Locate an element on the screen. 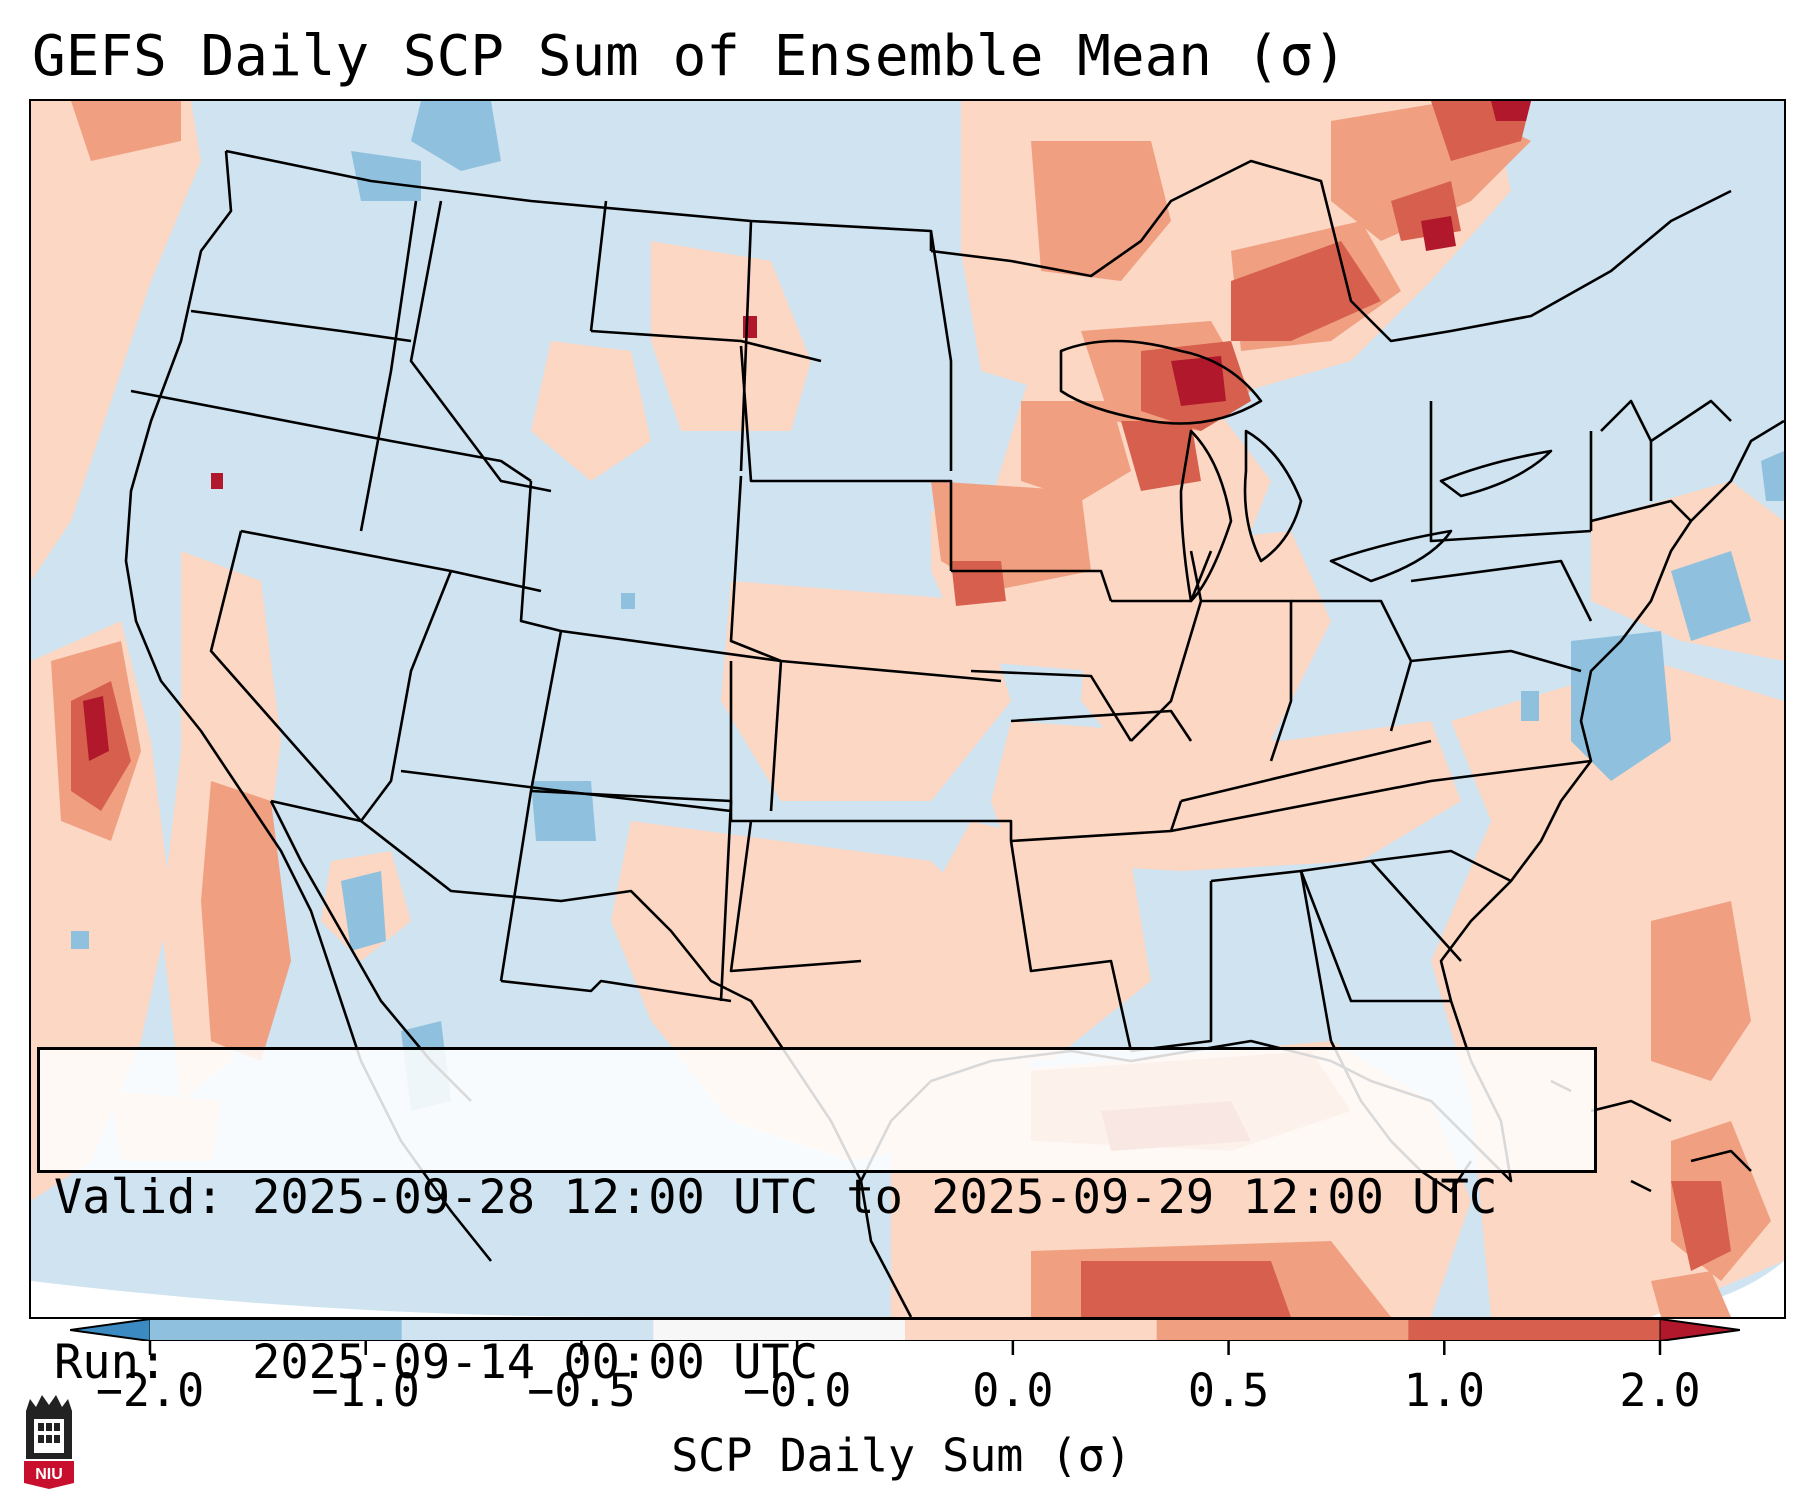  run-row: Run: 2025-09-14 00:00 UTC is located at coordinates (824, 1362).